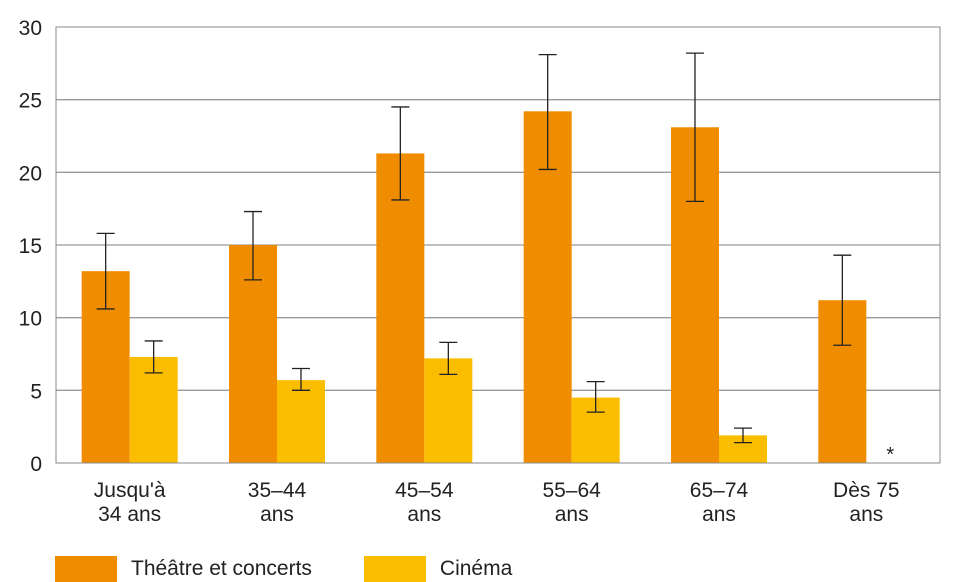 This screenshot has height=582, width=958. I want to click on y-tick-label: 30, so click(30, 28).